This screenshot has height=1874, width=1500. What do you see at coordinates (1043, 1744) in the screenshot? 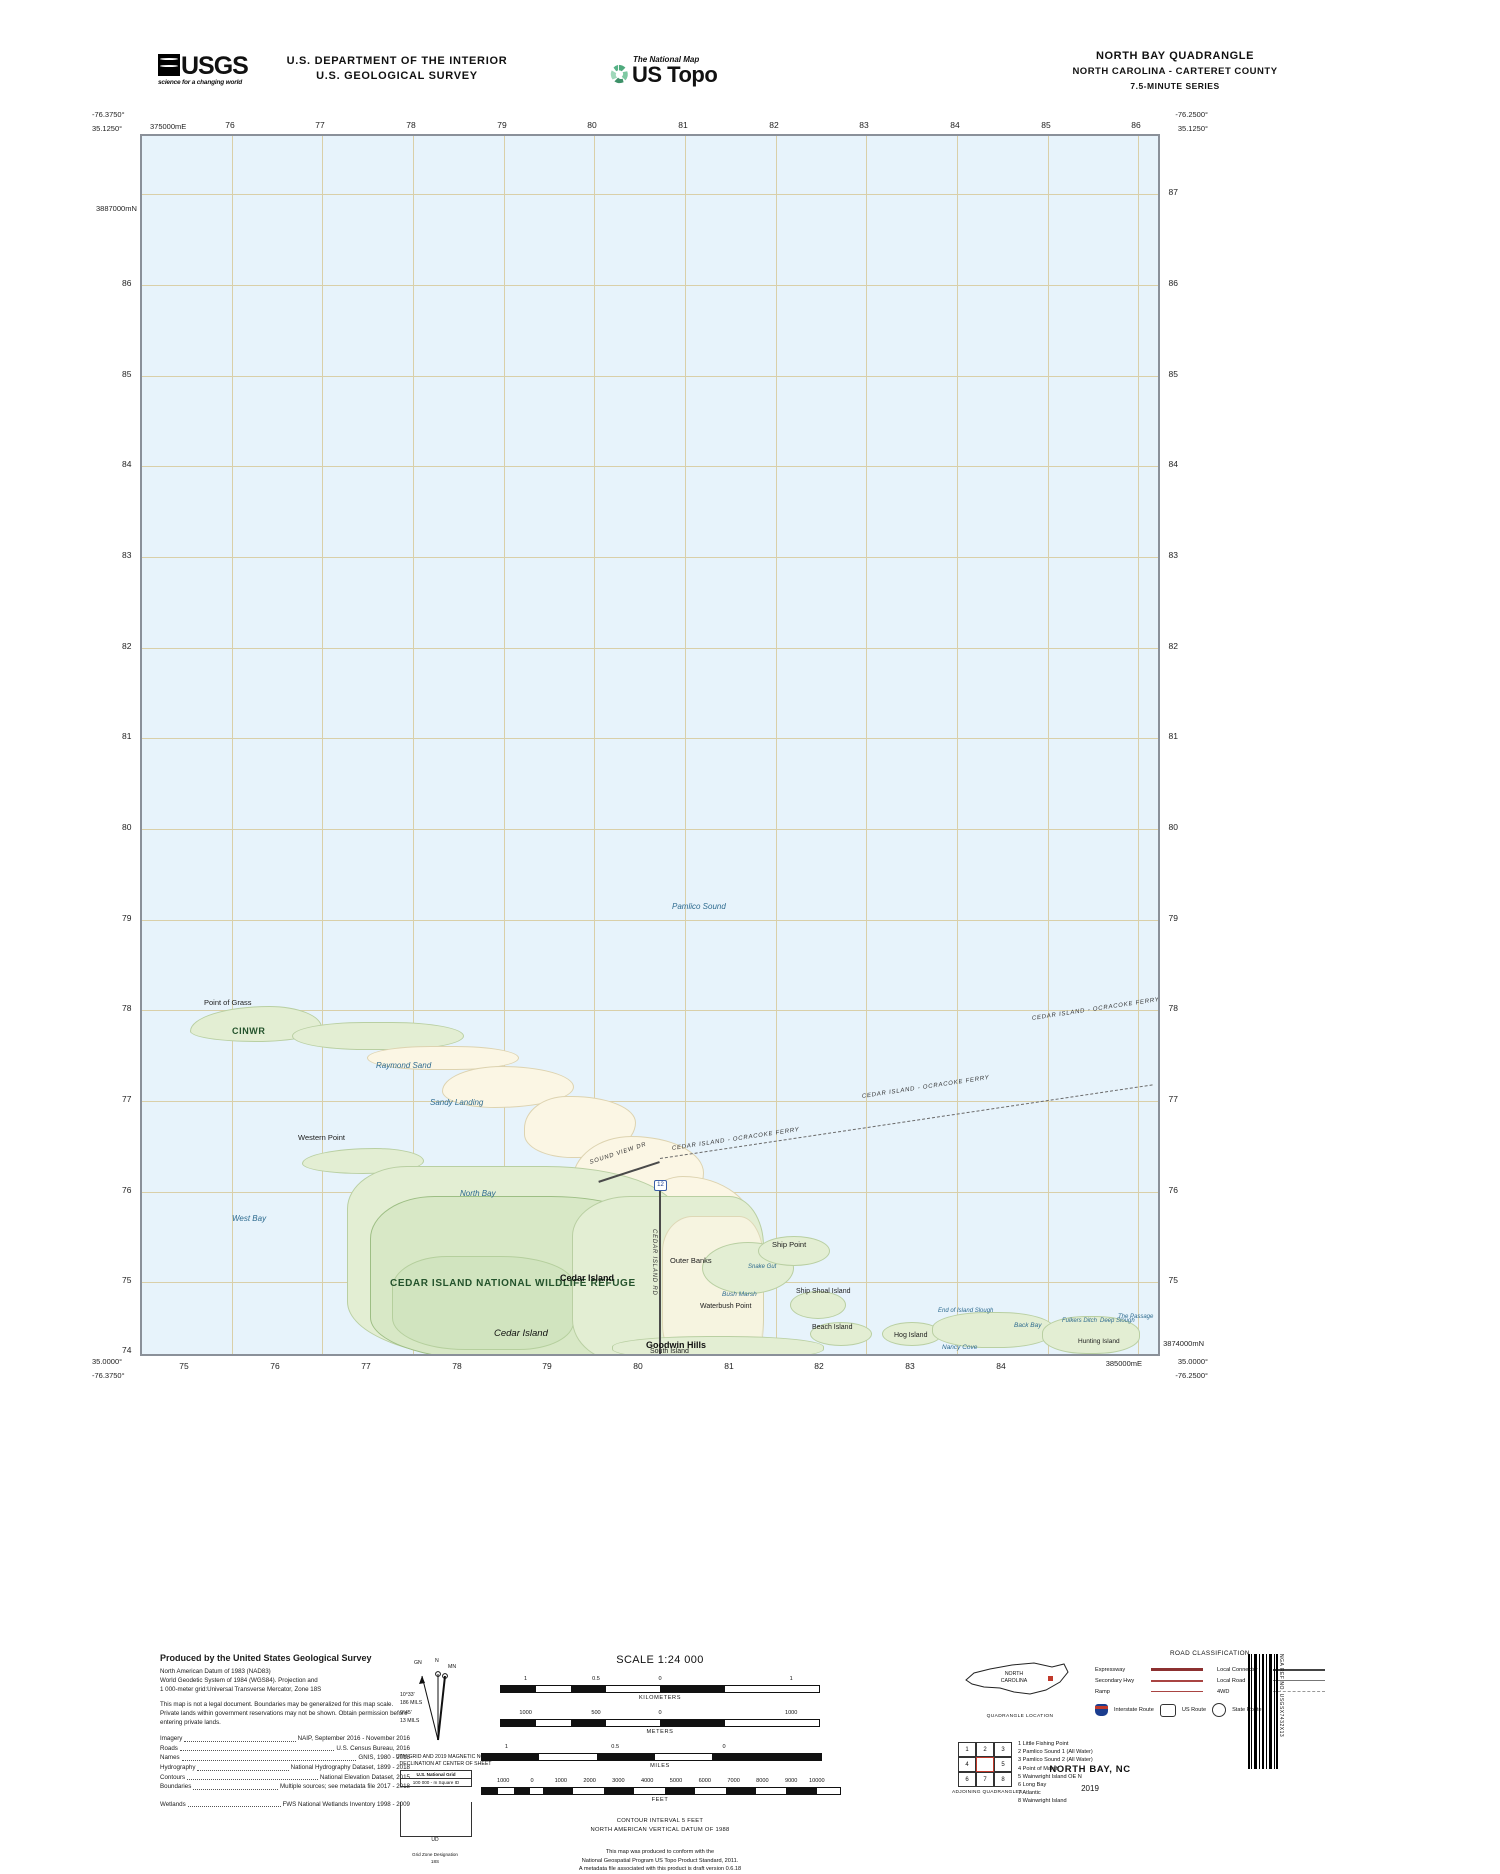
I see `adjoining-name-1: 1 Little Fishing Point` at bounding box center [1043, 1744].